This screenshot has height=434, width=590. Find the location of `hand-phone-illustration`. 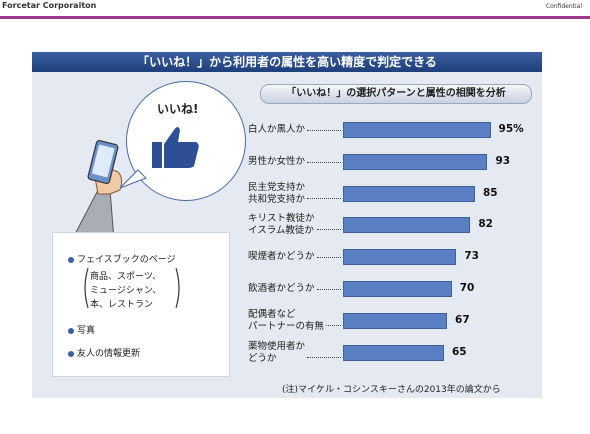

hand-phone-illustration is located at coordinates (97, 189).